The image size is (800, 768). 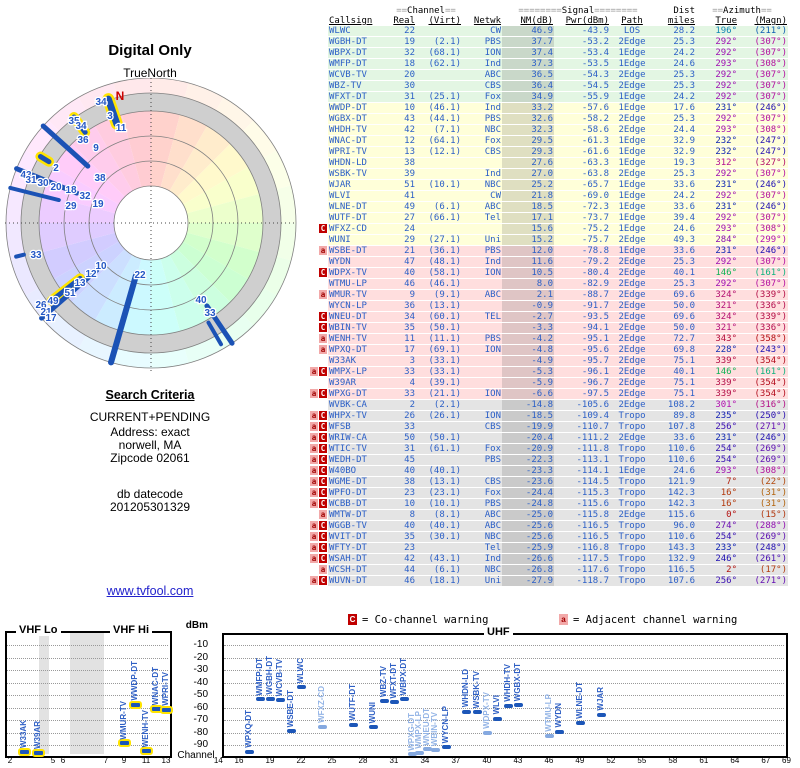 What do you see at coordinates (582, 427) in the screenshot?
I see `power-cell: -110.7` at bounding box center [582, 427].